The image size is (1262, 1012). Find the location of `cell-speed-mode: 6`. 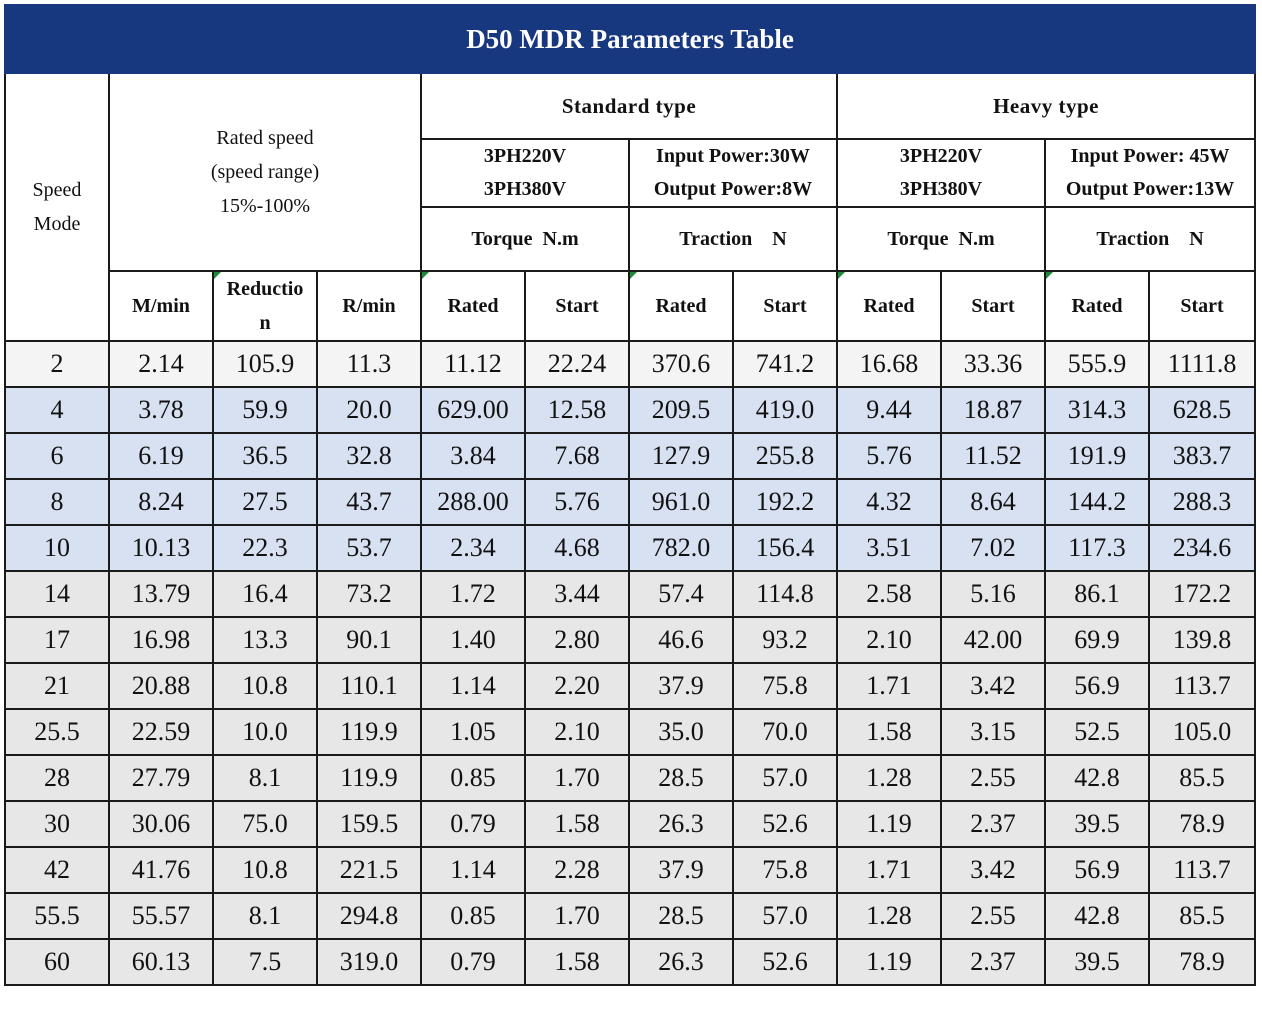

cell-speed-mode: 6 is located at coordinates (57, 456).